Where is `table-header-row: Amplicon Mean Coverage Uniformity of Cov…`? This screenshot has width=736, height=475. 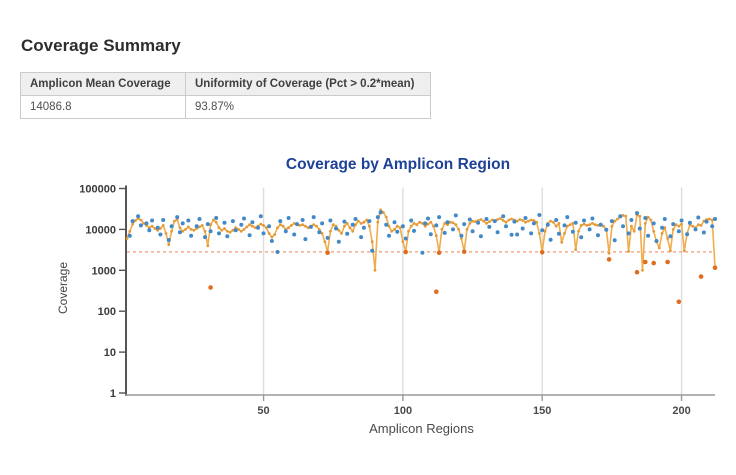
table-header-row: Amplicon Mean Coverage Uniformity of Cov… is located at coordinates (225, 84).